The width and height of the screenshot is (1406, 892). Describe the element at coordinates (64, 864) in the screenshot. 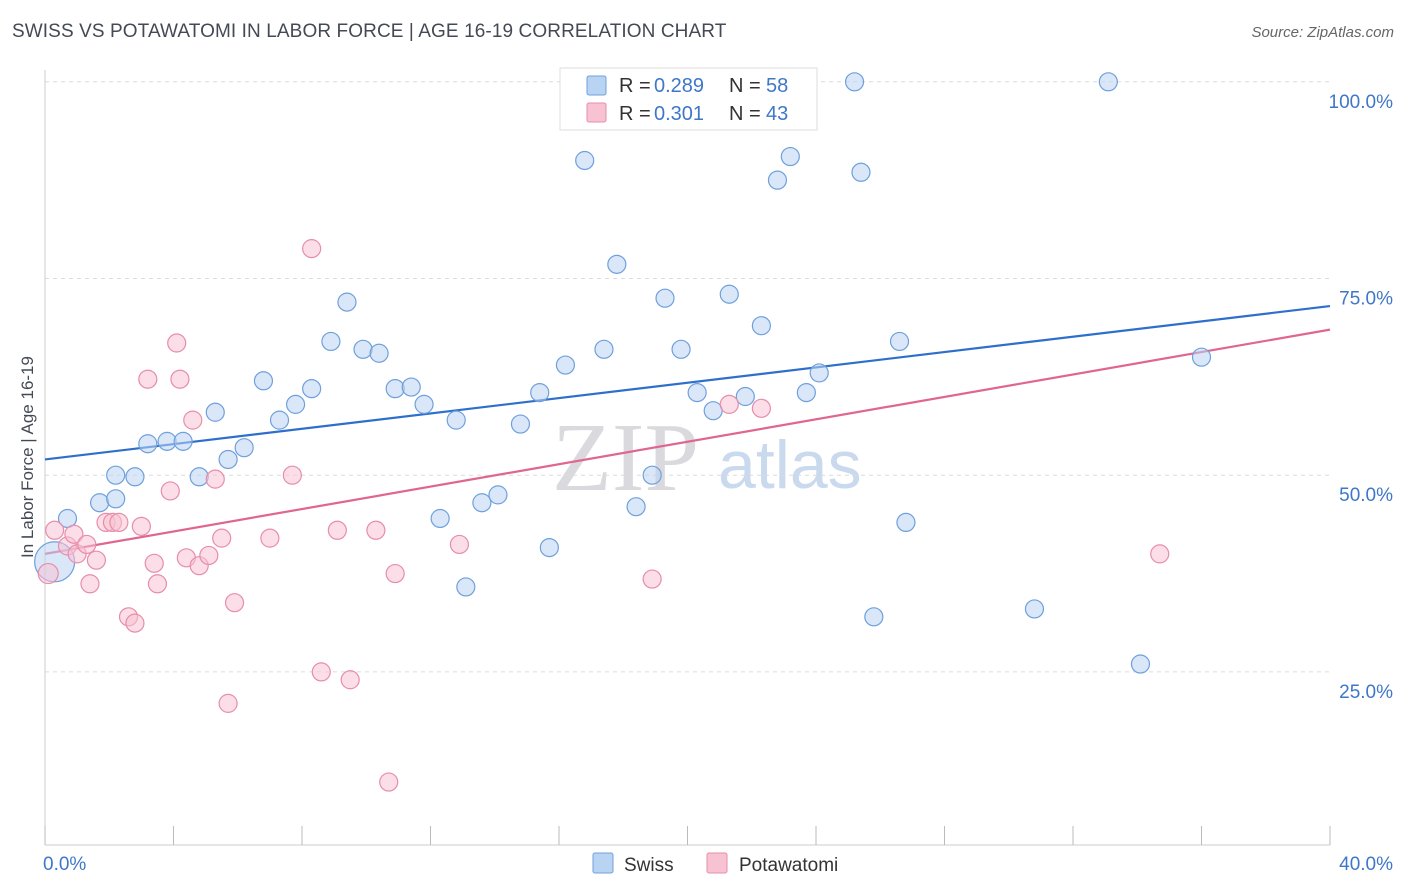

I see `x-tick-label-0: 0.0%` at that location.